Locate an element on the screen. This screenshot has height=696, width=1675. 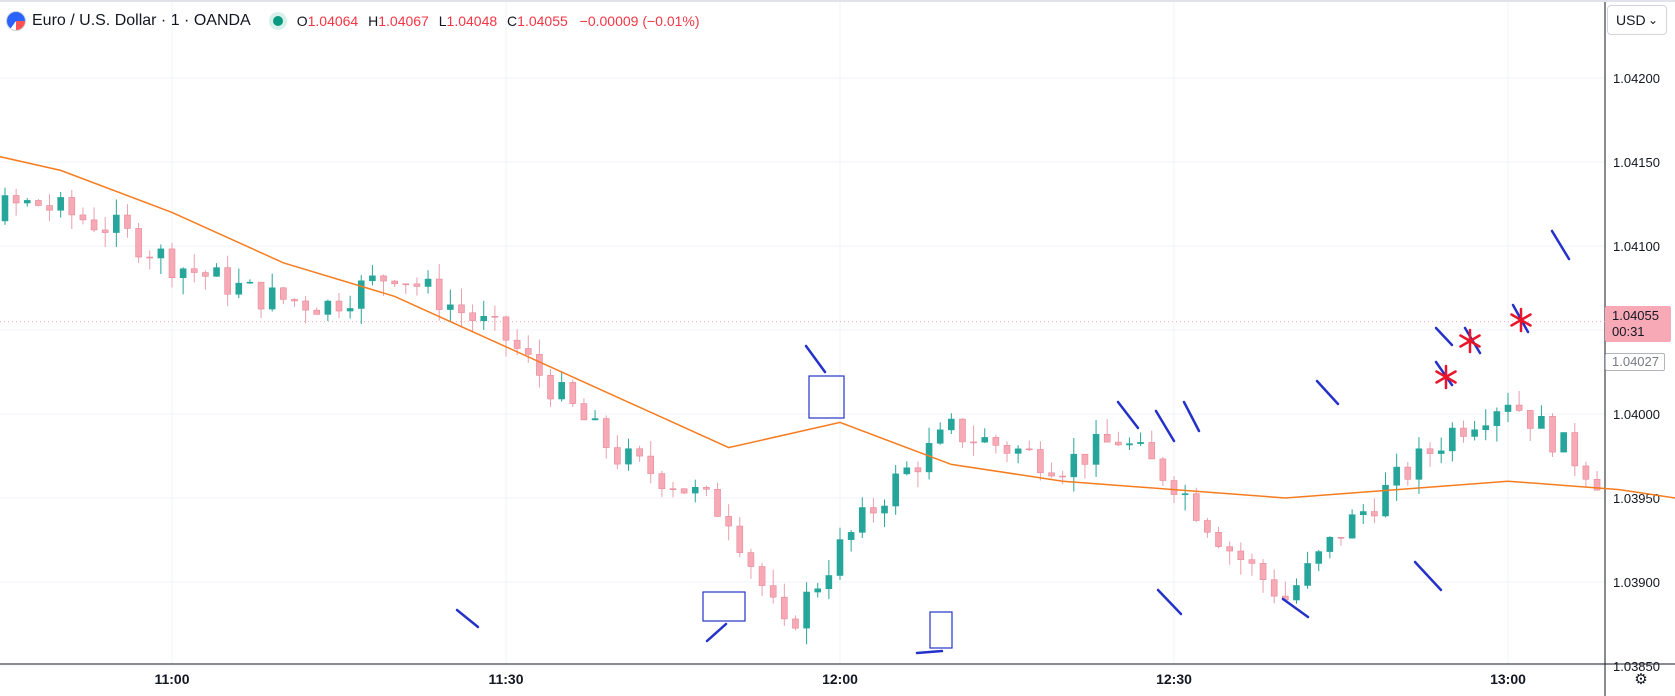
market-open-status-icon is located at coordinates (277, 21).